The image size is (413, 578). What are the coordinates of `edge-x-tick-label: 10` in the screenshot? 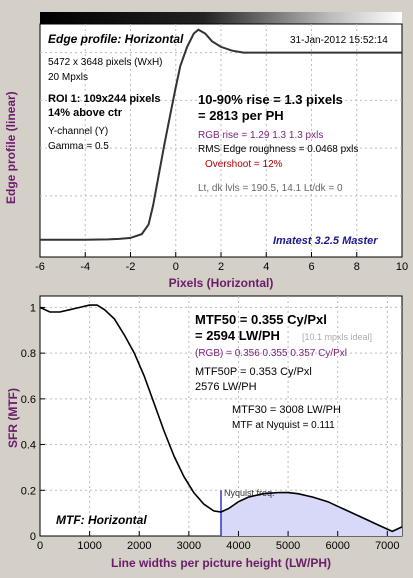 It's located at (402, 267).